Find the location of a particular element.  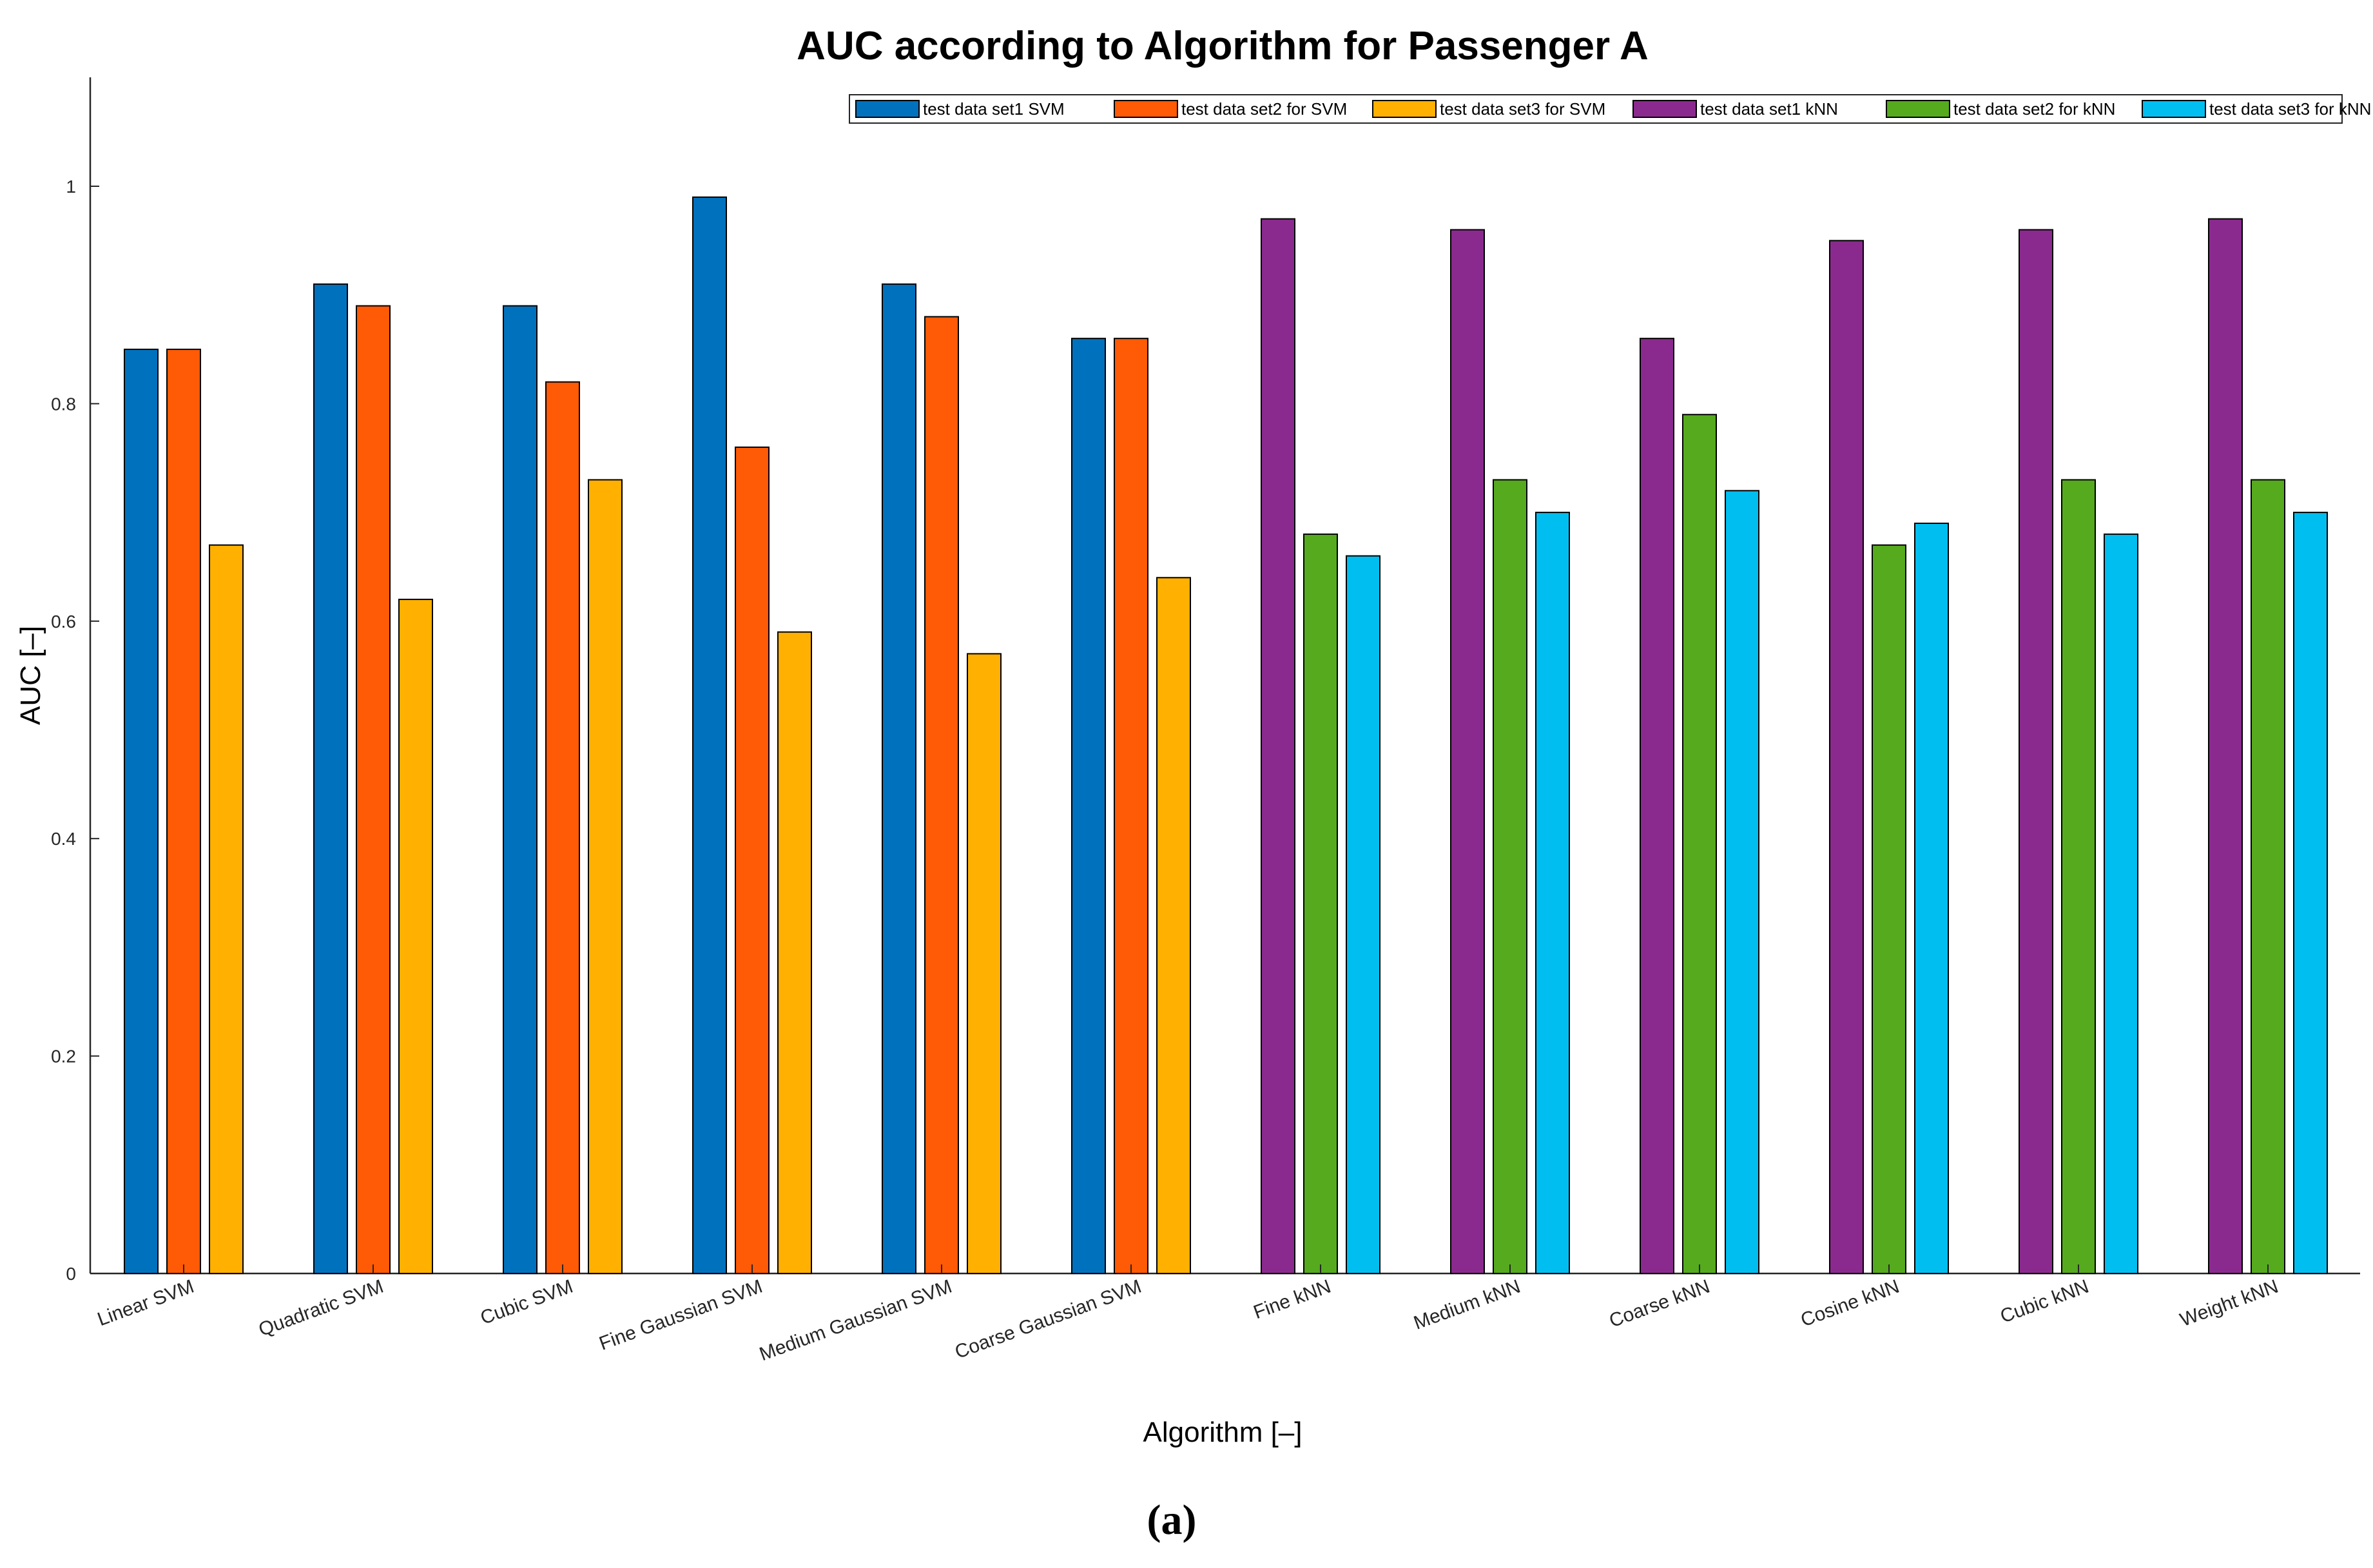

y-tick-label: 0 is located at coordinates (71, 1274).